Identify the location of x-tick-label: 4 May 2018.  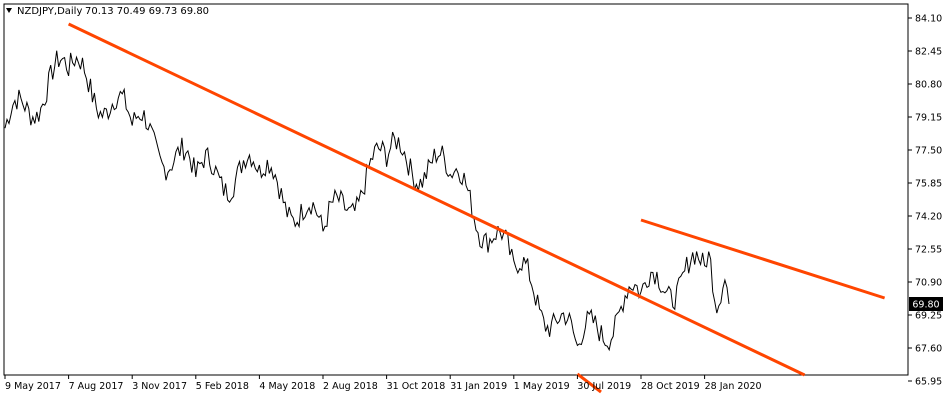
(287, 386).